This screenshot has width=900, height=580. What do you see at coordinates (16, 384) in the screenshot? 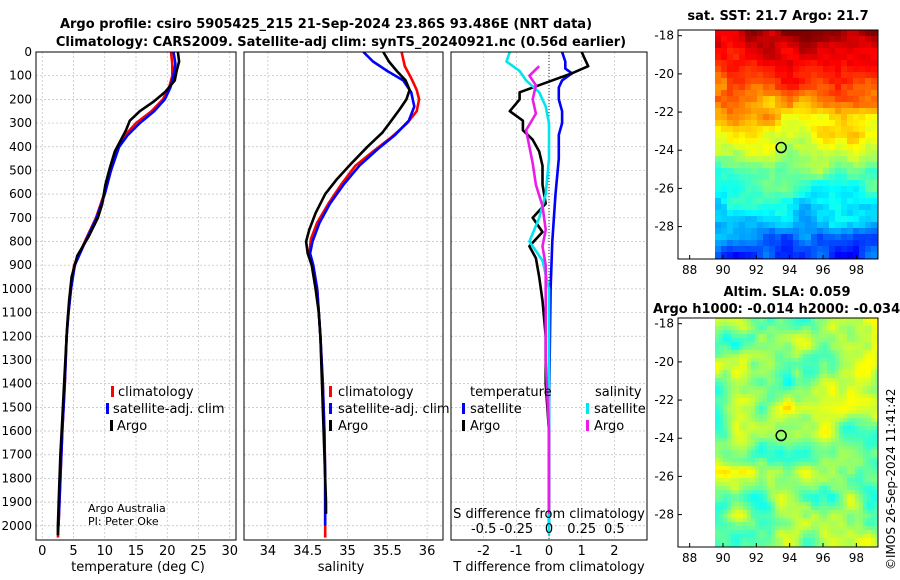
I see `depth-tick-label: 1400` at bounding box center [16, 384].